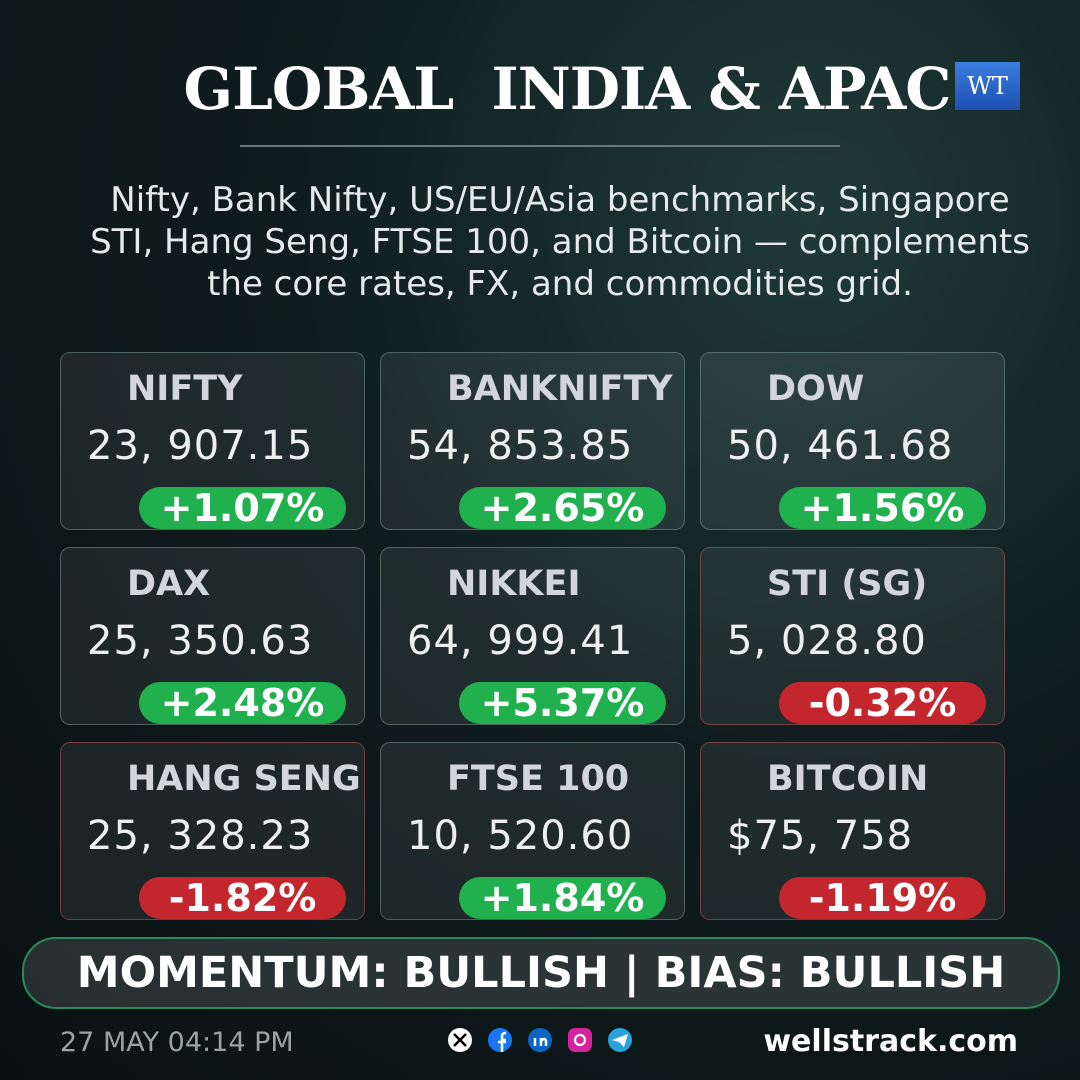 The image size is (1080, 1080). Describe the element at coordinates (242, 898) in the screenshot. I see `index-change: -1.82%` at that location.